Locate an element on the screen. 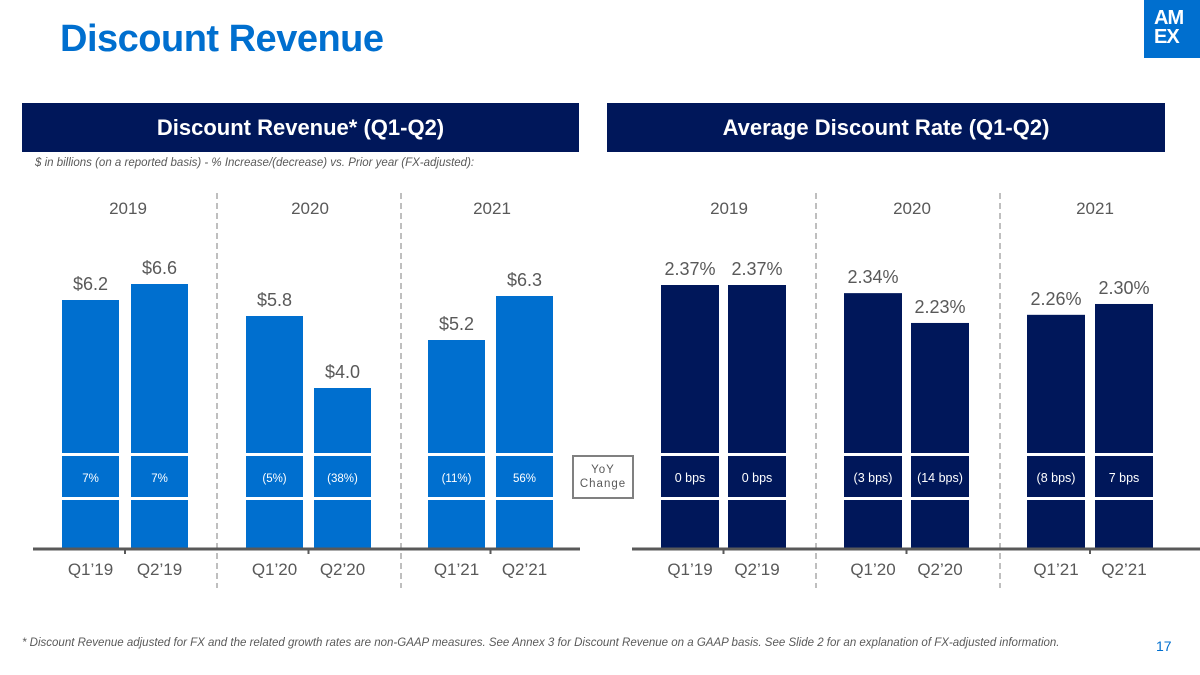 The width and height of the screenshot is (1200, 675). bar-value-label: $6.2 is located at coordinates (90, 284).